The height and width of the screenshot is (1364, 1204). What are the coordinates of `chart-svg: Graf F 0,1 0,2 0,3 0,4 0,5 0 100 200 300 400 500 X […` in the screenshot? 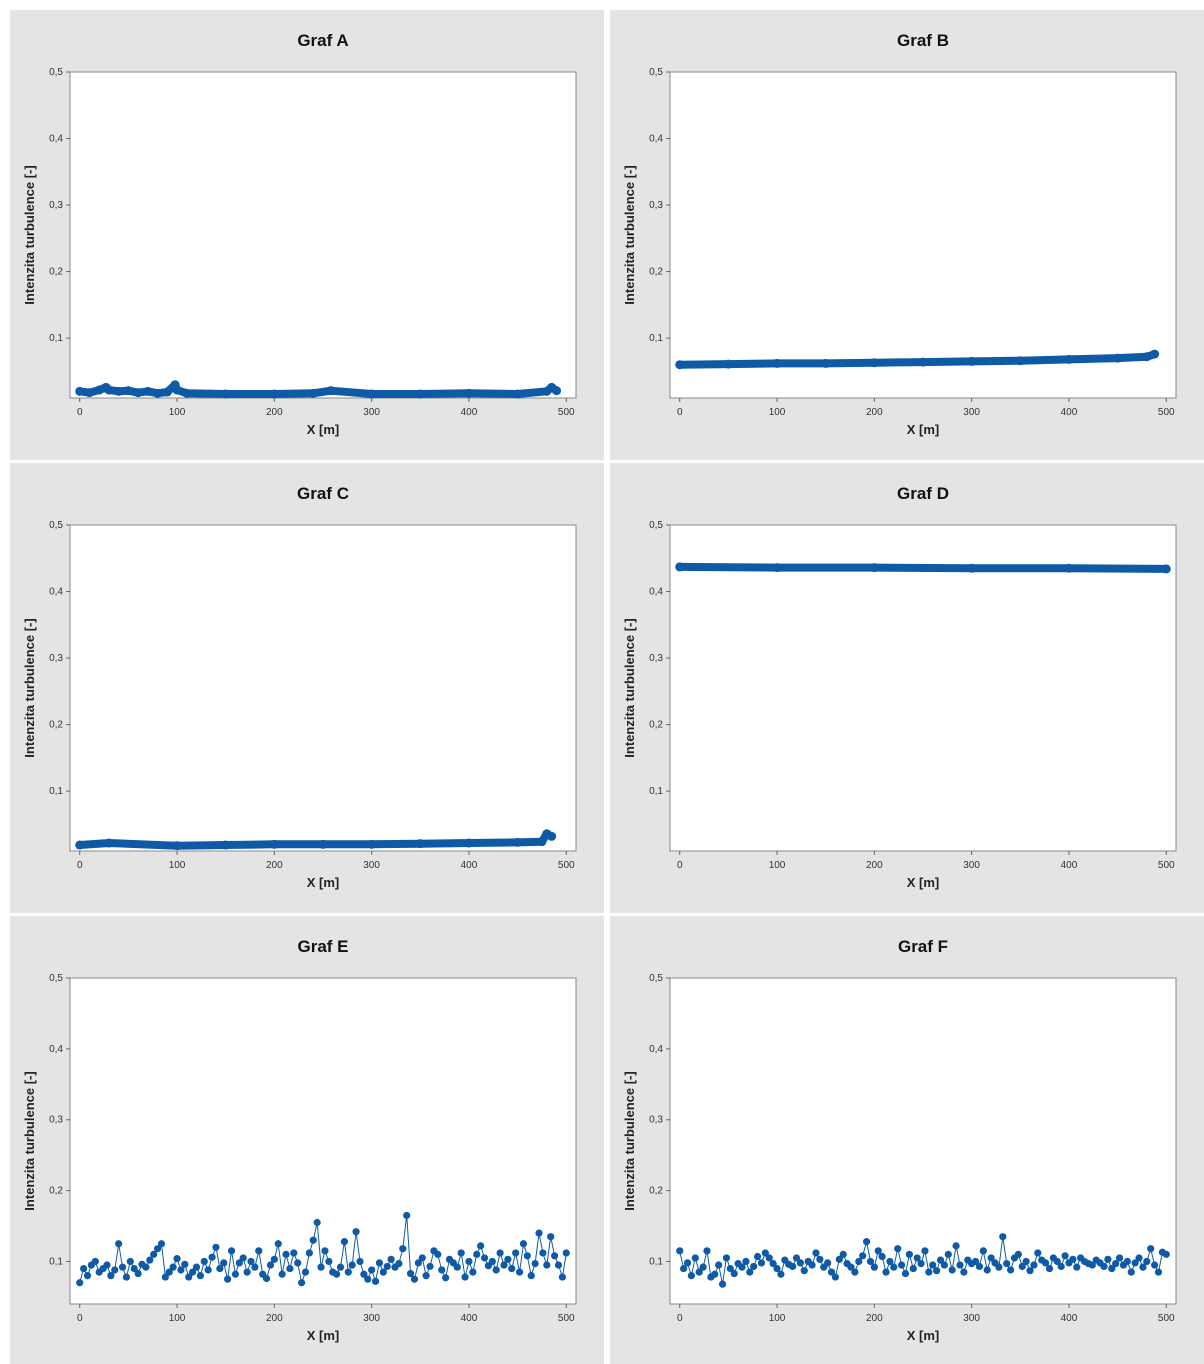 It's located at (899, 1140).